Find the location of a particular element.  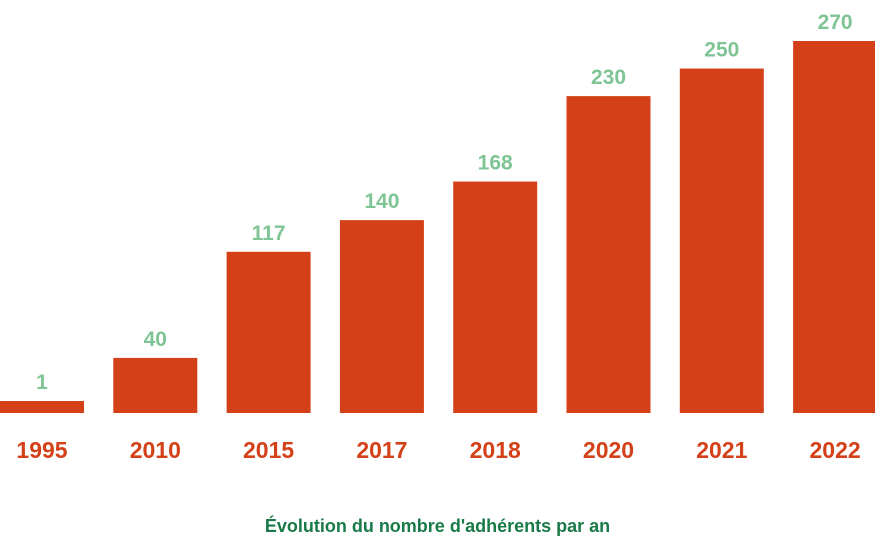

value-label-1995: 1 is located at coordinates (42, 382).